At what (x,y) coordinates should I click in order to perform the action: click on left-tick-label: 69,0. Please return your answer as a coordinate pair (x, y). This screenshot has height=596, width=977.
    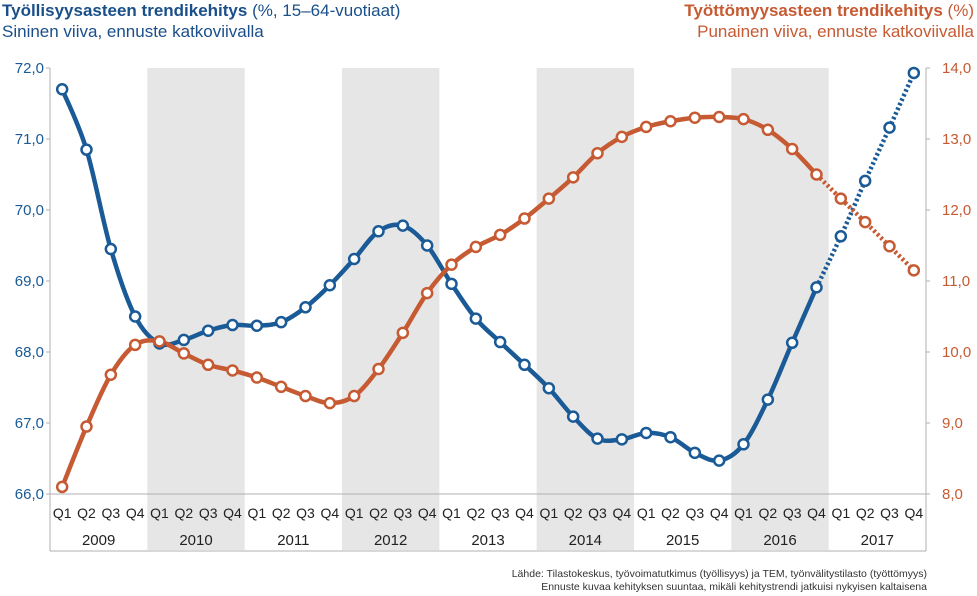
    Looking at the image, I should click on (29, 281).